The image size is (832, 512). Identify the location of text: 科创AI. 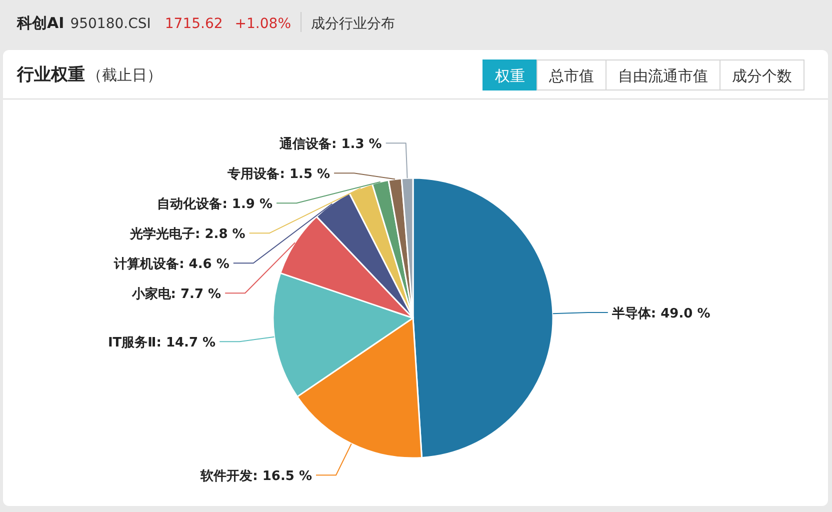
(40, 23).